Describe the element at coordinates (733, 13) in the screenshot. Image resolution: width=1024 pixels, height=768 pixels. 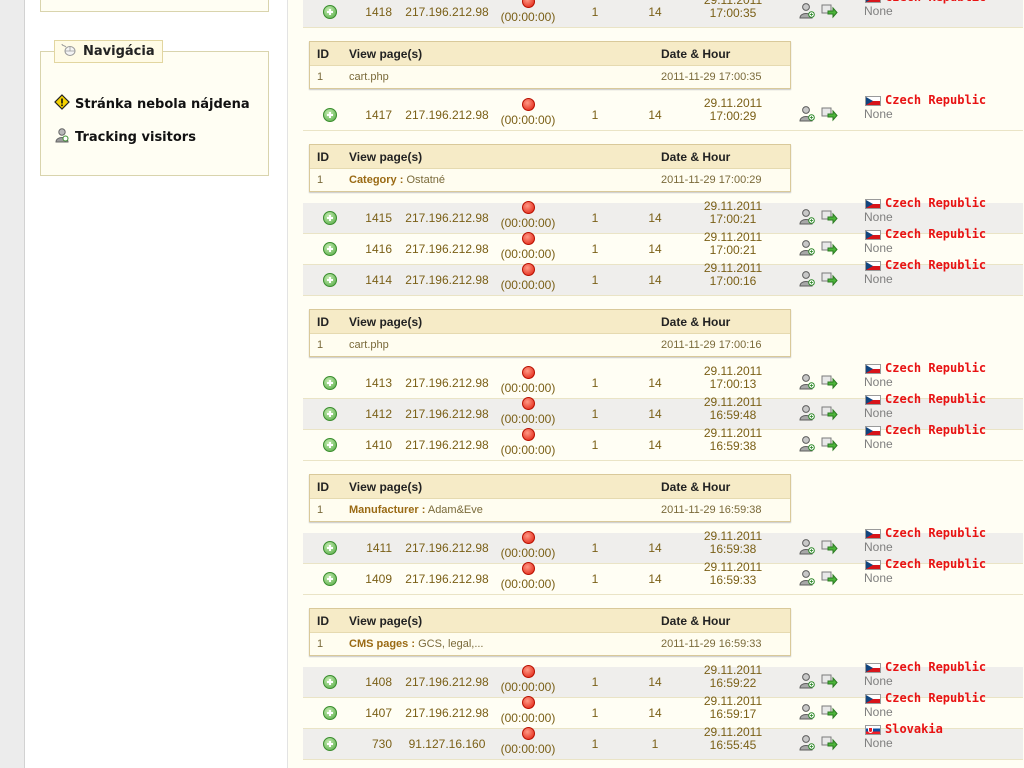
I see `visit-time: 17:00:35` at that location.